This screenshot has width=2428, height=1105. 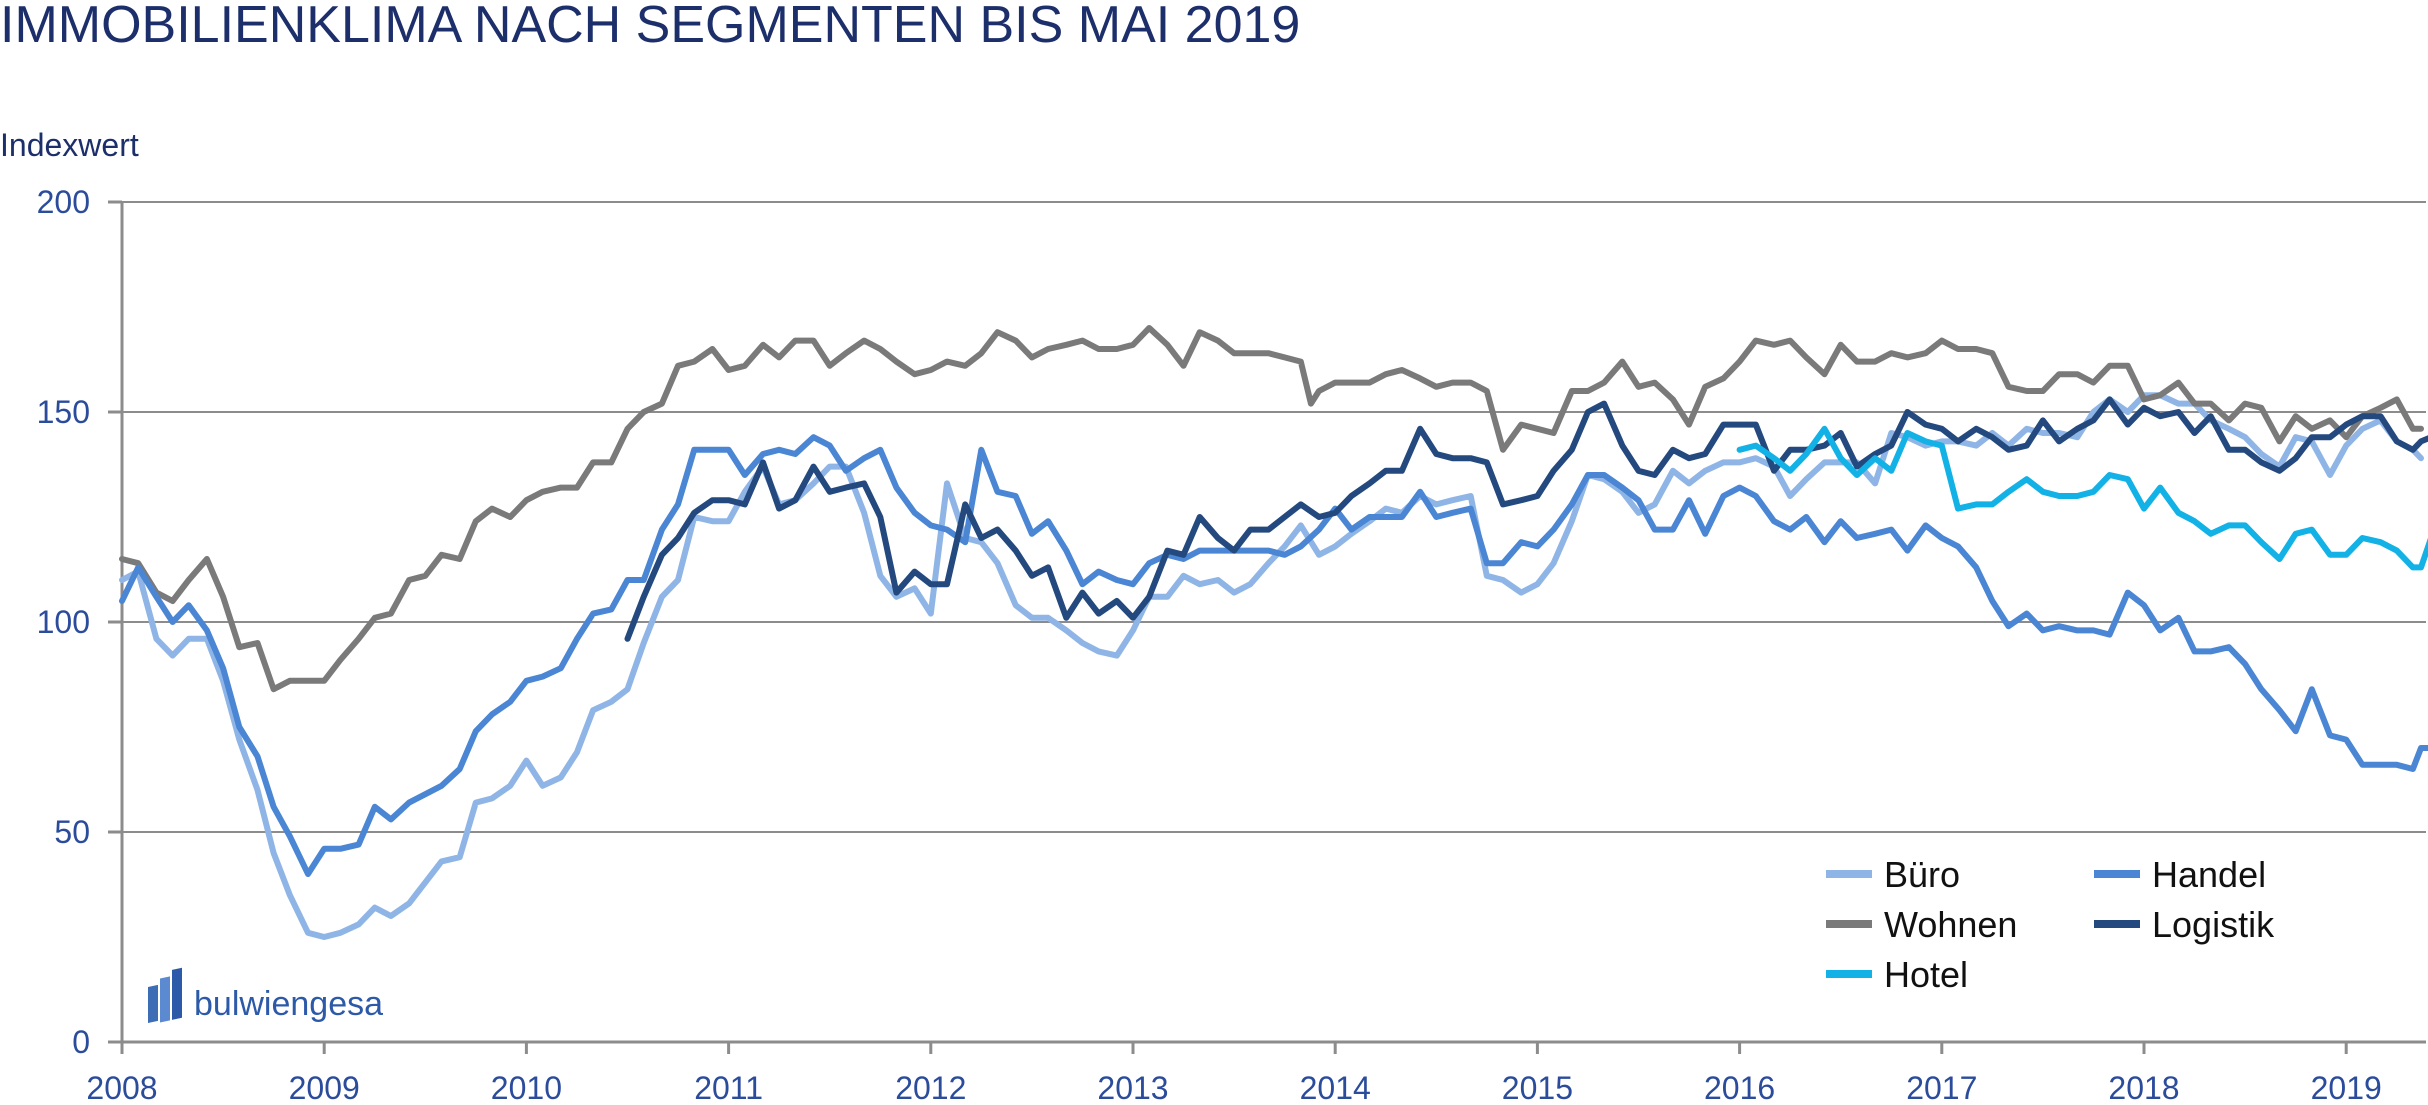 What do you see at coordinates (1537, 1087) in the screenshot?
I see `x-tick-label-2015: 2015` at bounding box center [1537, 1087].